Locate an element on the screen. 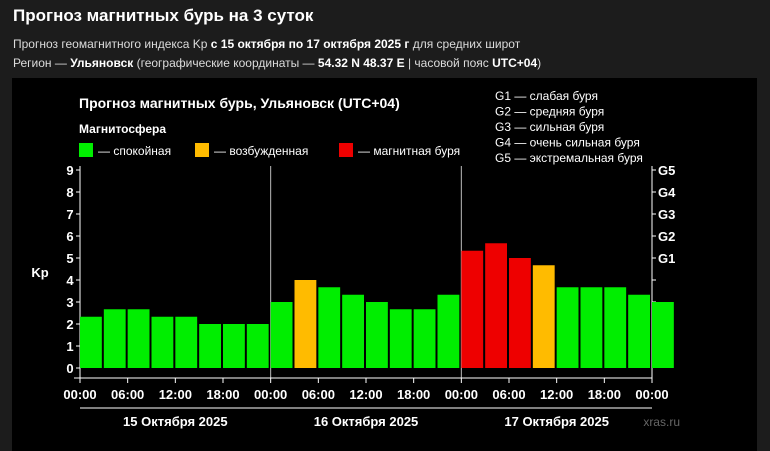  legend-title: Магнитосфера is located at coordinates (122, 129).